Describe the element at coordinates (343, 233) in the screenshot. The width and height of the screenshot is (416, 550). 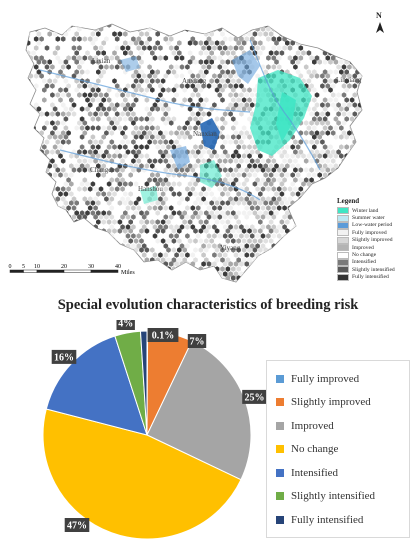
I see `legend-swatch` at that location.